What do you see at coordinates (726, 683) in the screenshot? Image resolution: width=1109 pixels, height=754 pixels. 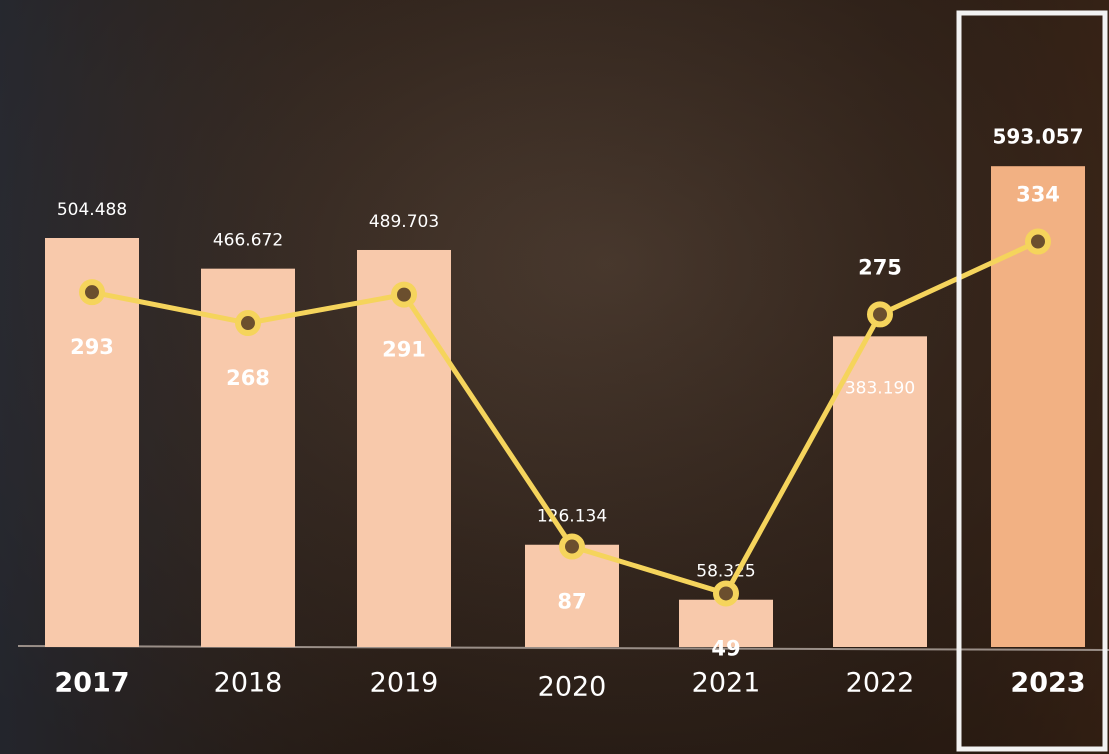 I see `x-tick-label: 2021` at bounding box center [726, 683].